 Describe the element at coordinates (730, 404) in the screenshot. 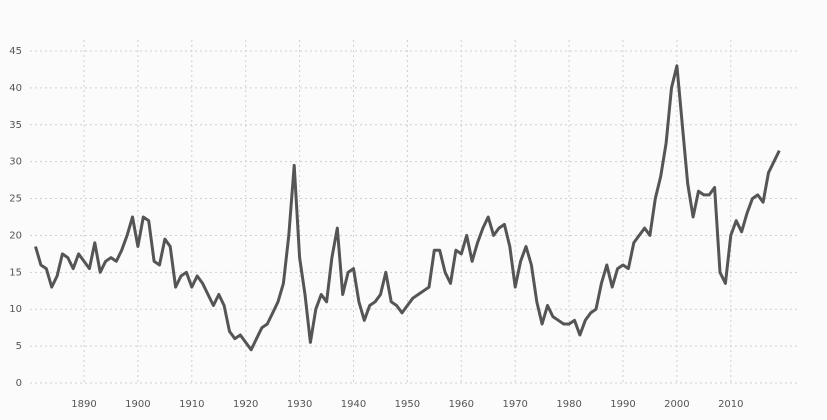

I see `x-tick-label: 2010` at that location.